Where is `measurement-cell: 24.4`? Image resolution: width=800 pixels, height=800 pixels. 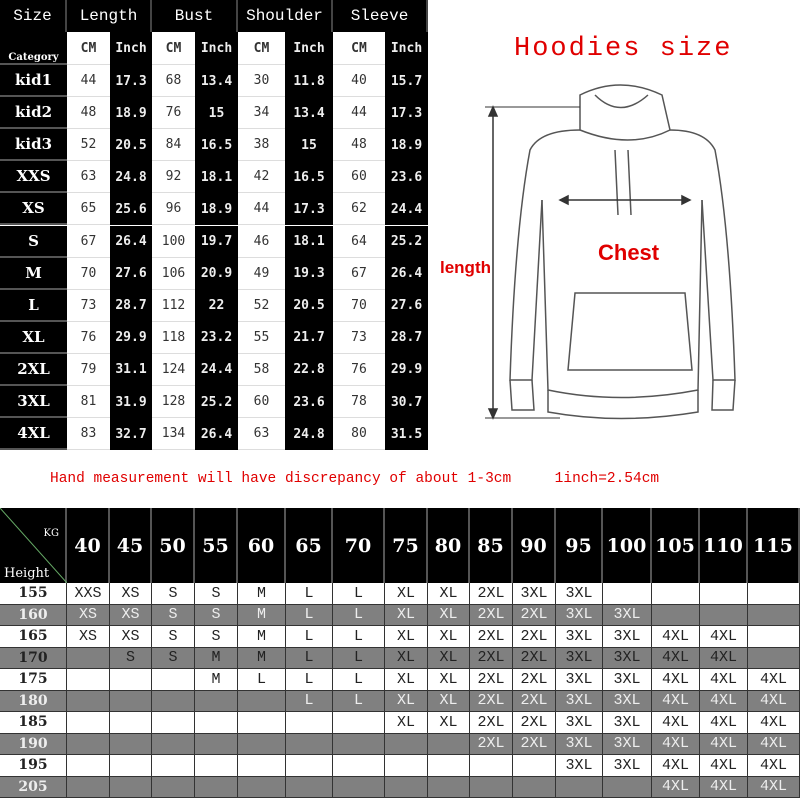
measurement-cell: 24.4 is located at coordinates (406, 209).